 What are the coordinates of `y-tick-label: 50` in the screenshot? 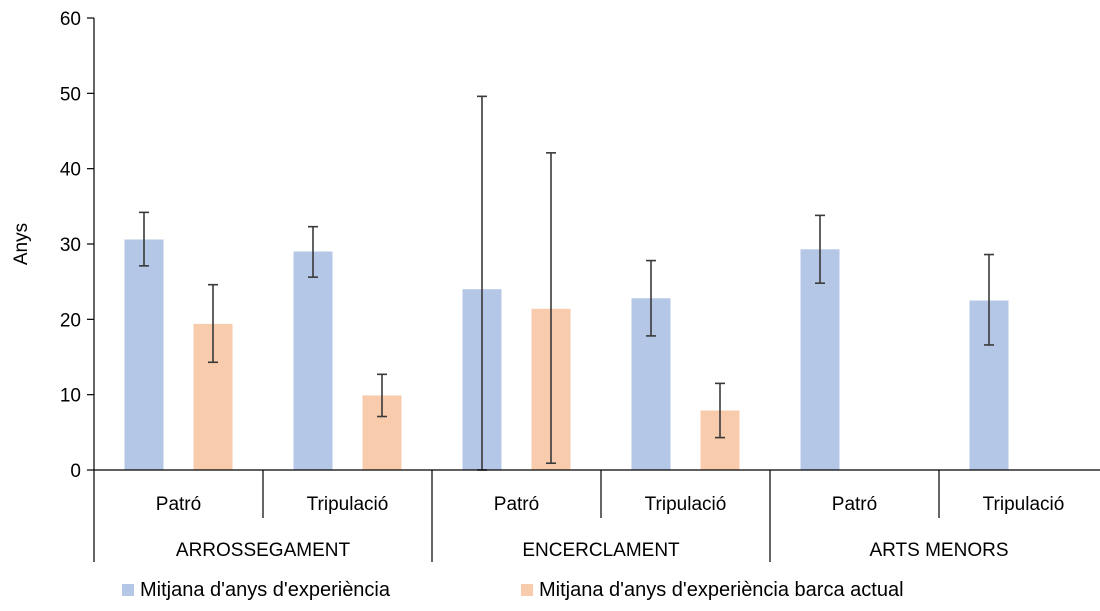 It's located at (70, 94).